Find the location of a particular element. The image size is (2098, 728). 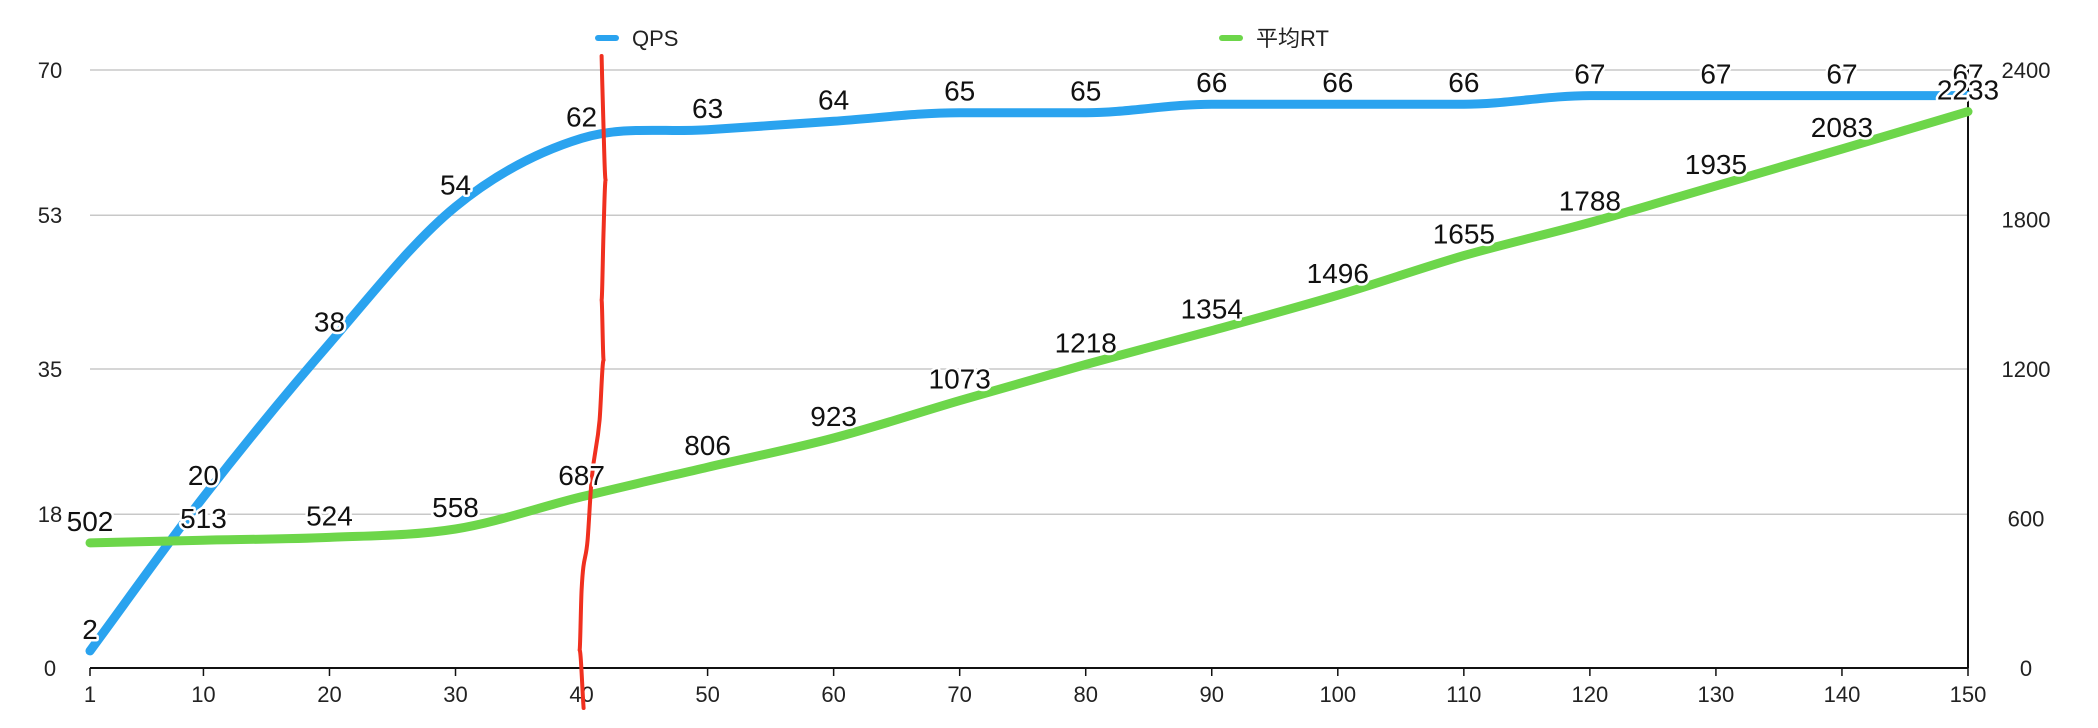

right-y-tick-label: 0 is located at coordinates (2026, 668).